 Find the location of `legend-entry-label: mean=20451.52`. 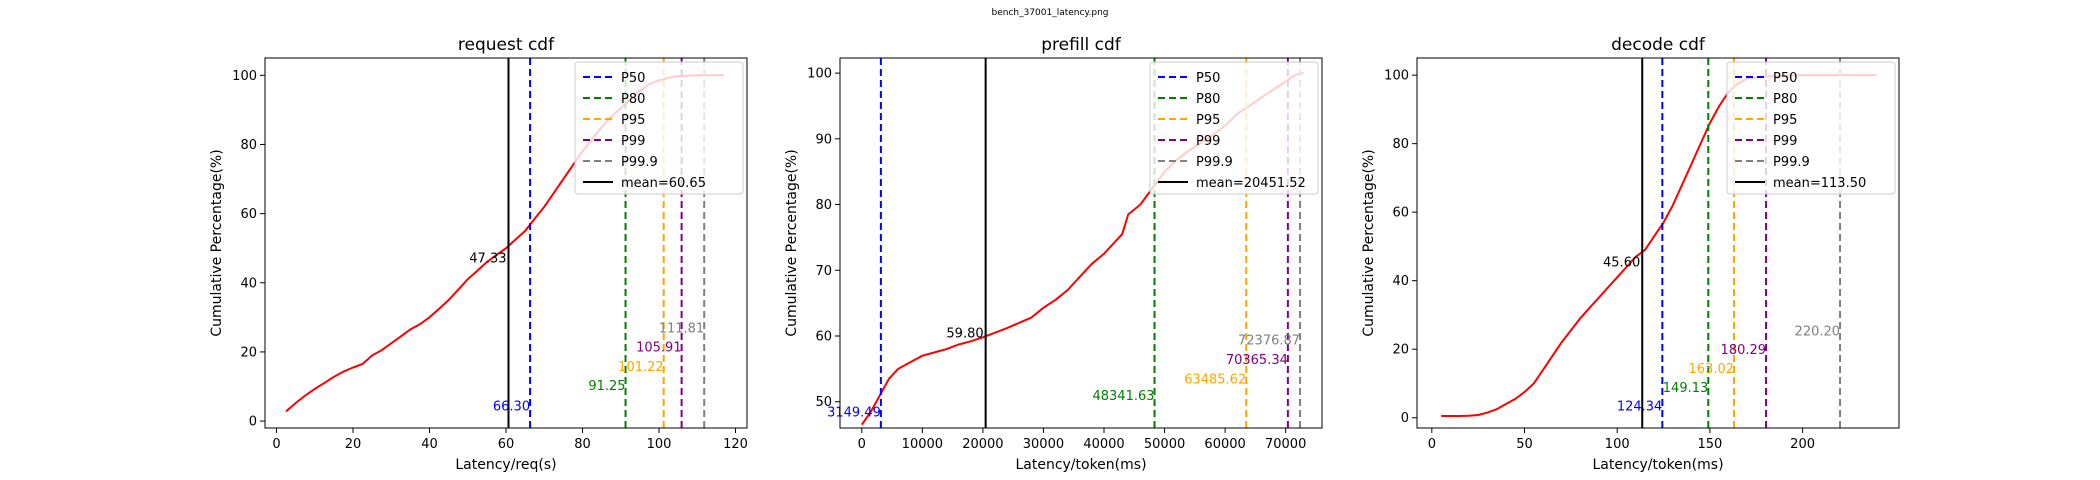

legend-entry-label: mean=20451.52 is located at coordinates (1251, 183).